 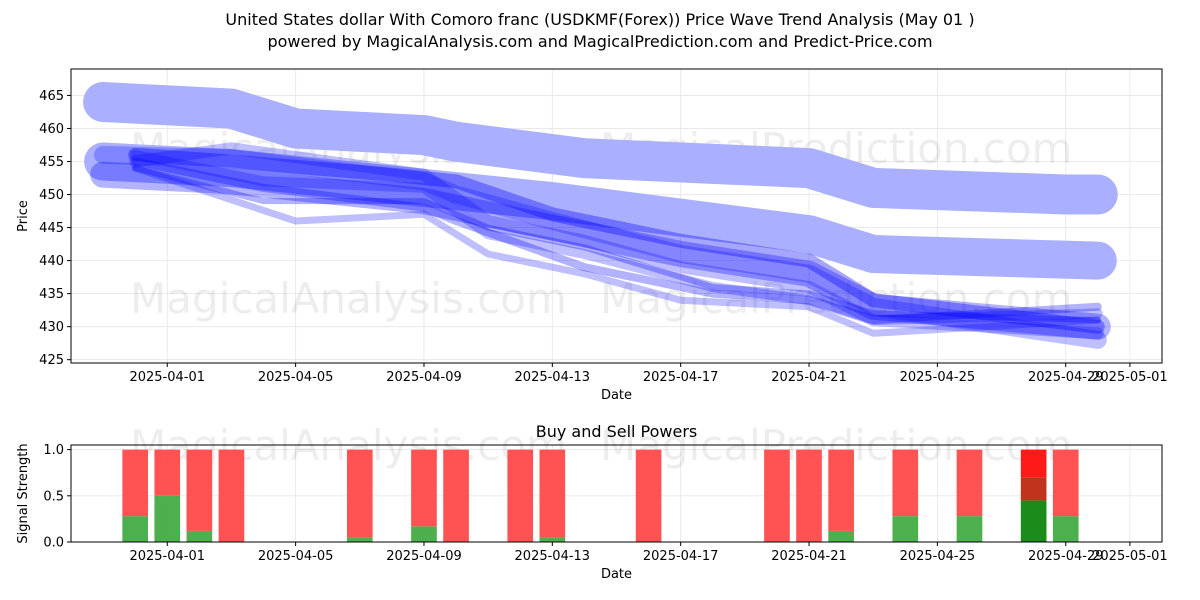 I want to click on power-ytick-label: 0.5, so click(x=53, y=496).